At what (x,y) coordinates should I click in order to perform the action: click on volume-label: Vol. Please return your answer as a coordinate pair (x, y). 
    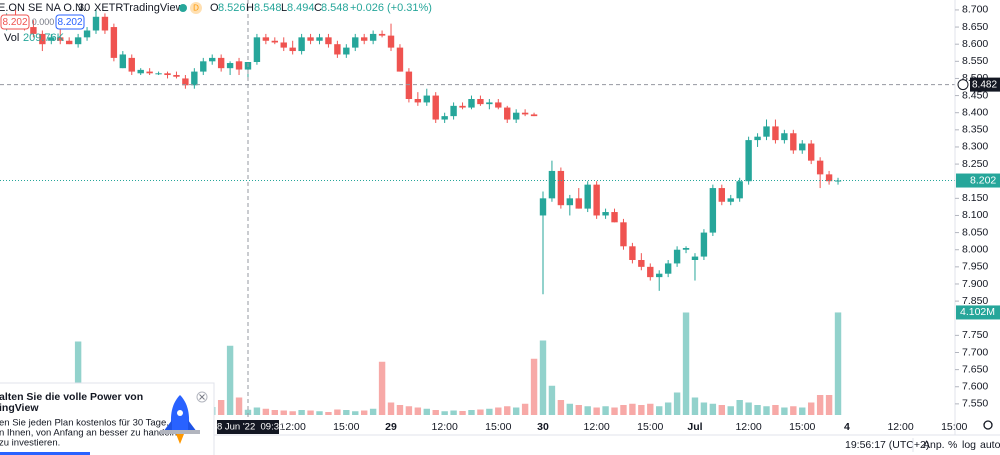
    Looking at the image, I should click on (11, 38).